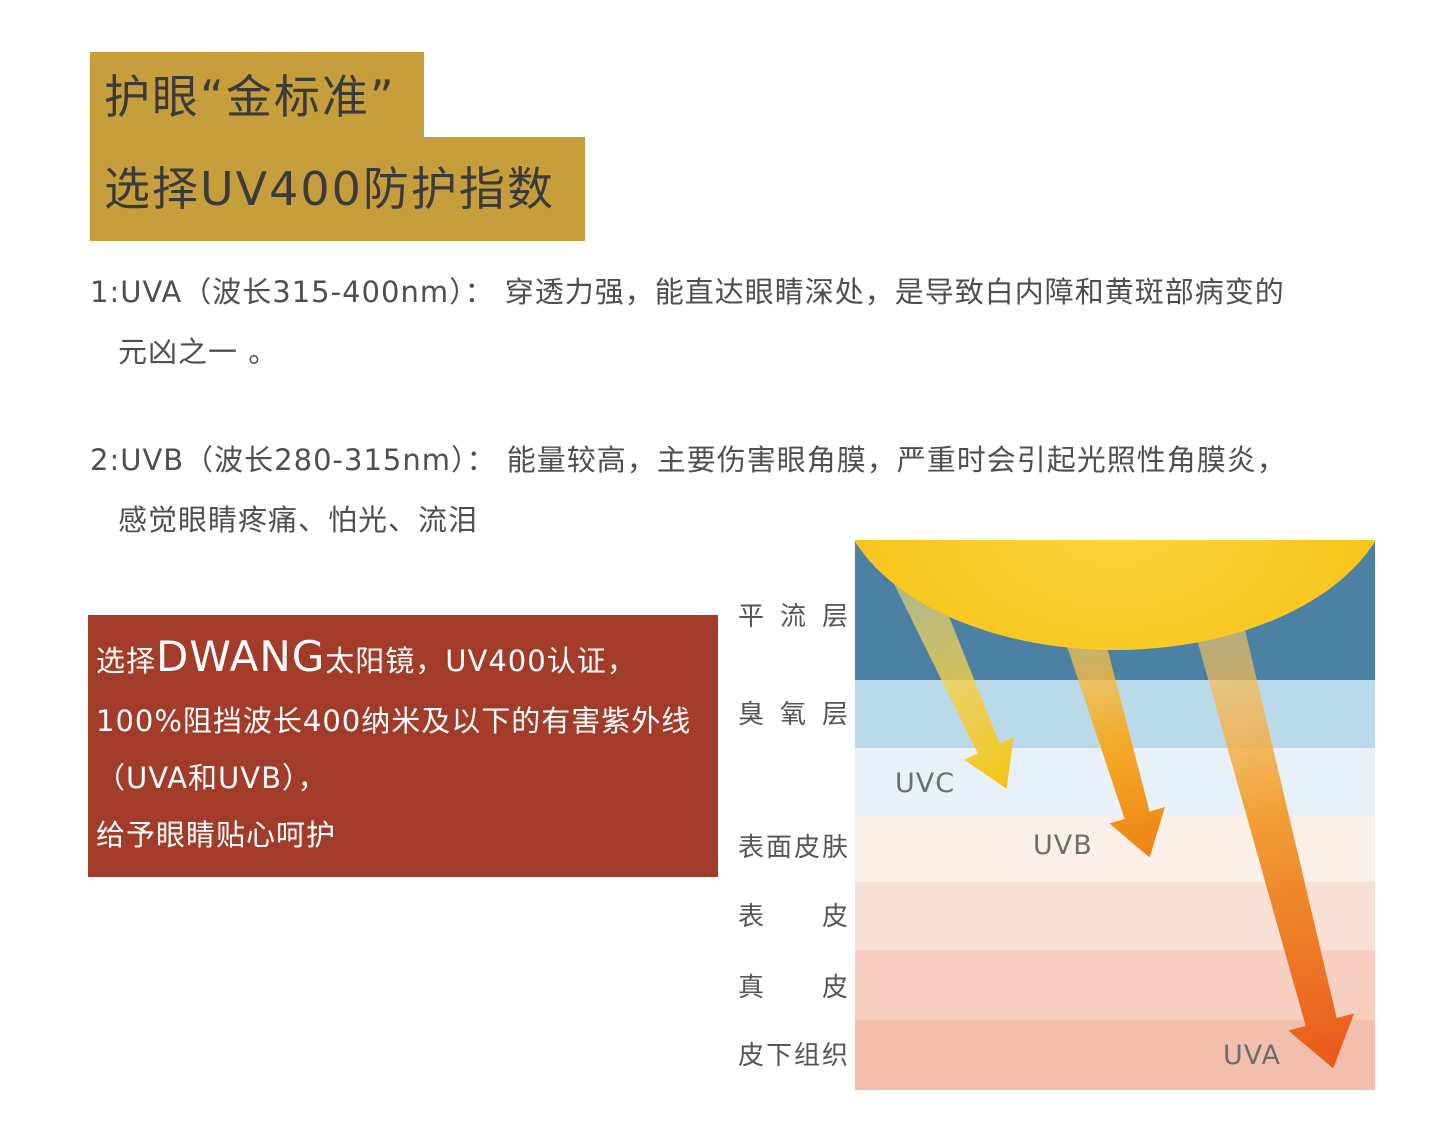 Image resolution: width=1440 pixels, height=1133 pixels. I want to click on highlight-line-3: （UVA和UVB），, so click(212, 778).